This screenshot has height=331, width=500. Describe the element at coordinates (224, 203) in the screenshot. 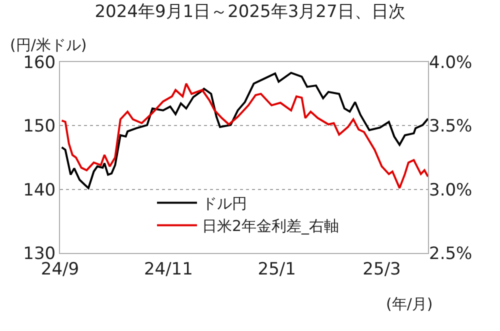

I see `legend-label: ドル円` at that location.